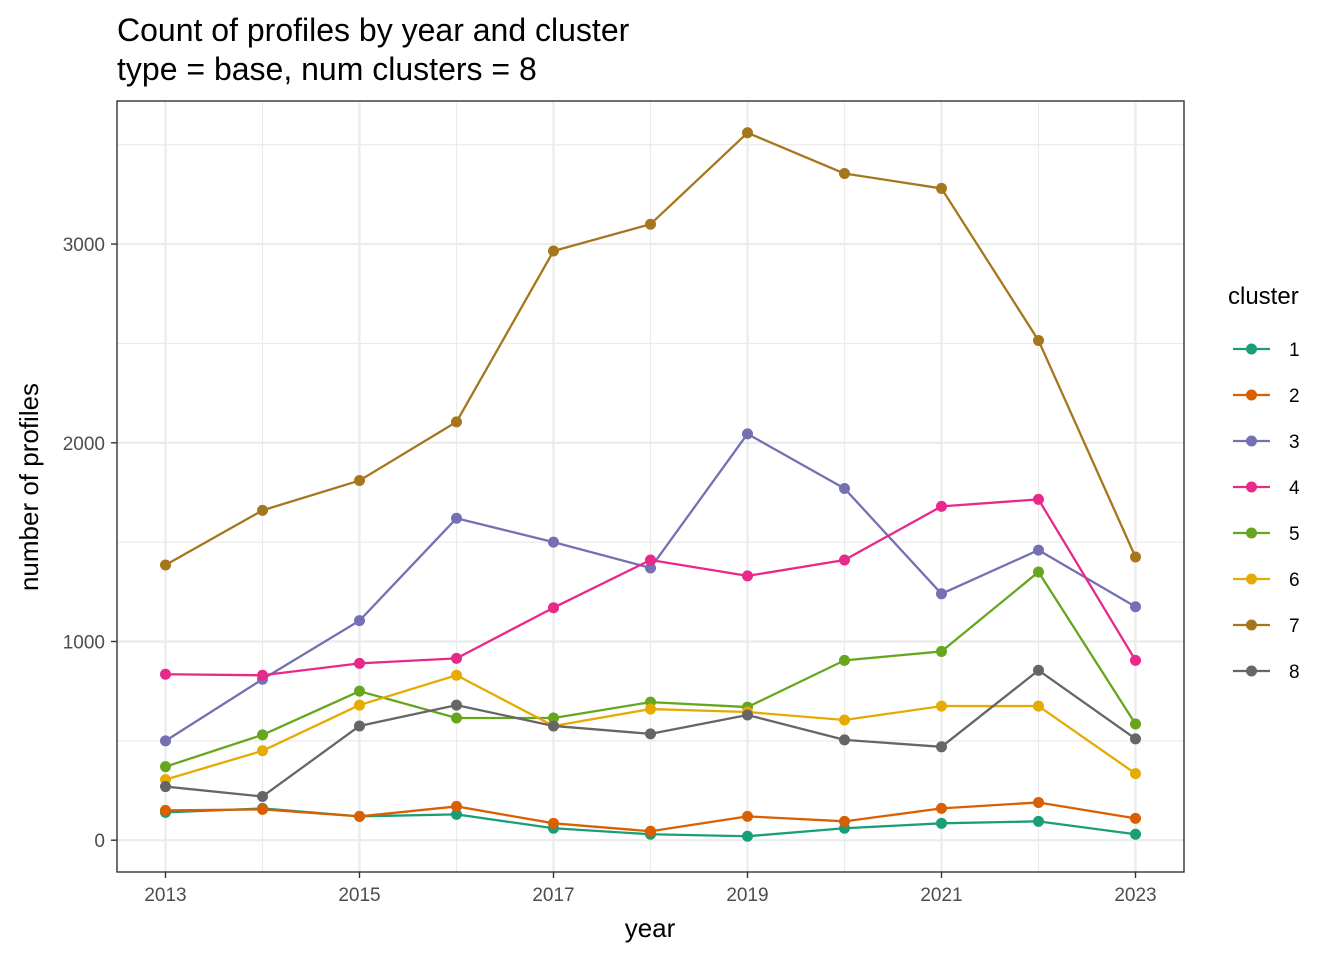 This screenshot has width=1344, height=960. Describe the element at coordinates (165, 895) in the screenshot. I see `x-tick-label: 2013` at that location.